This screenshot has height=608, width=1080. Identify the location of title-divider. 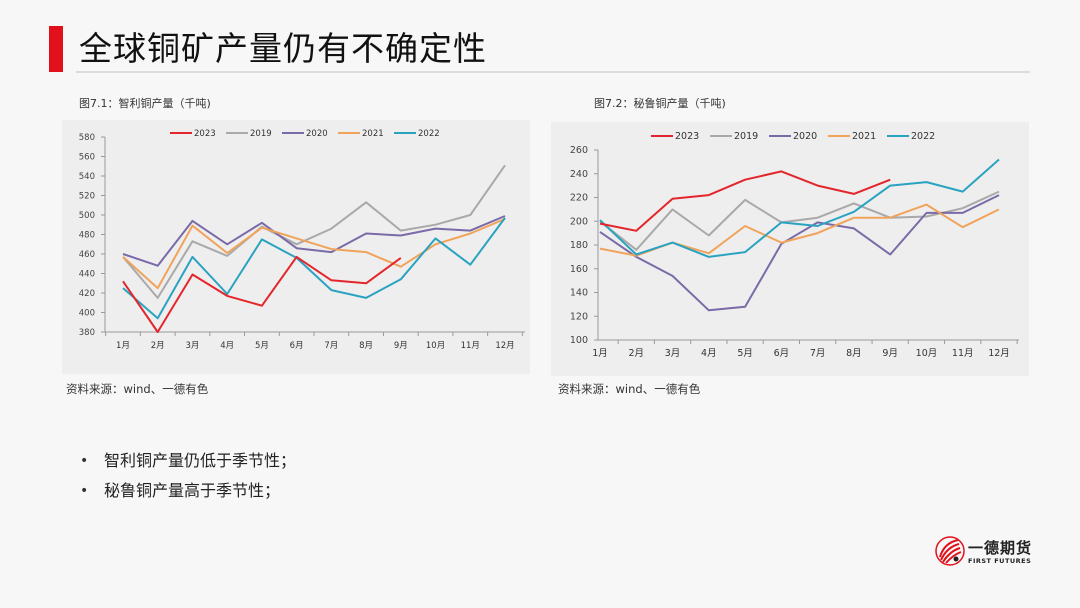
(553, 72).